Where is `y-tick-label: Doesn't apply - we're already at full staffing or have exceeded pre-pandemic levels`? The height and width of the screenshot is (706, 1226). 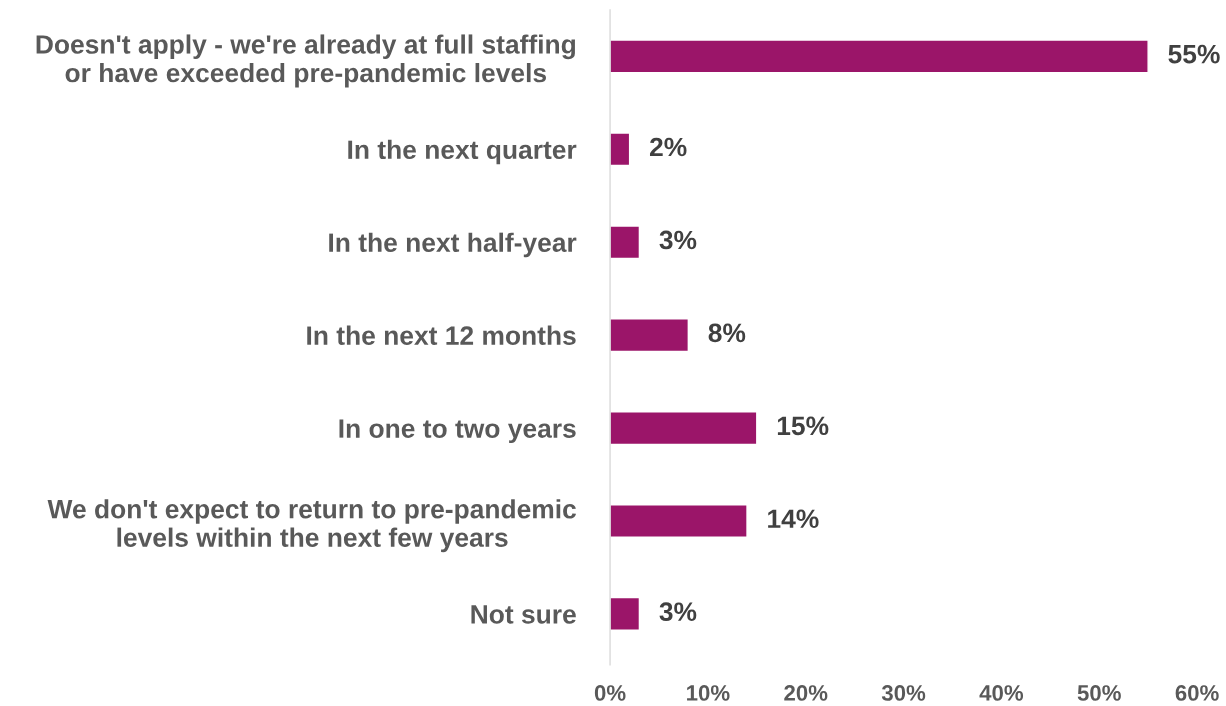 y-tick-label: Doesn't apply - we're already at full staffing or have exceeded pre-pandemic levels is located at coordinates (305, 61).